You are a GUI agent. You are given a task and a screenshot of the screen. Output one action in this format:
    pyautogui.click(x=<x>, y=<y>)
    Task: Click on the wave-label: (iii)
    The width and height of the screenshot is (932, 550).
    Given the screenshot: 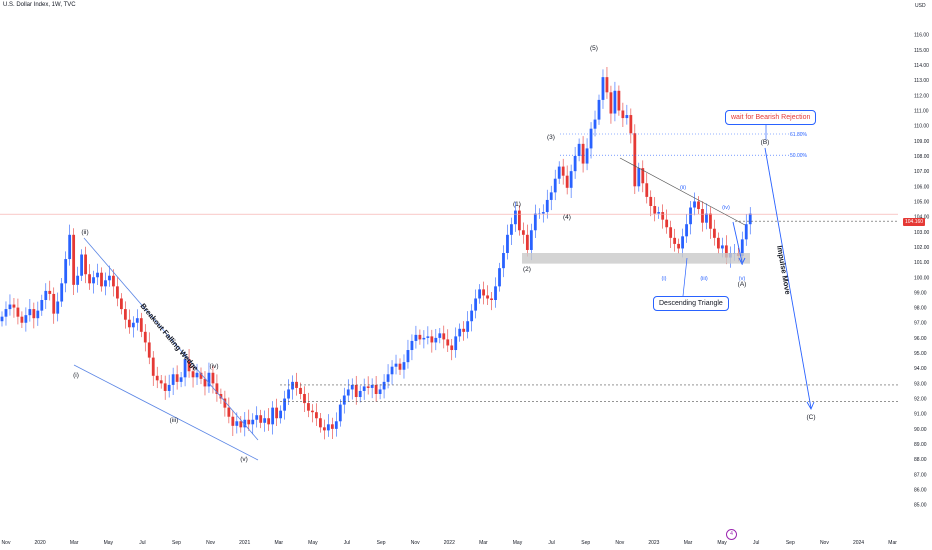 What is the action you would take?
    pyautogui.click(x=174, y=420)
    